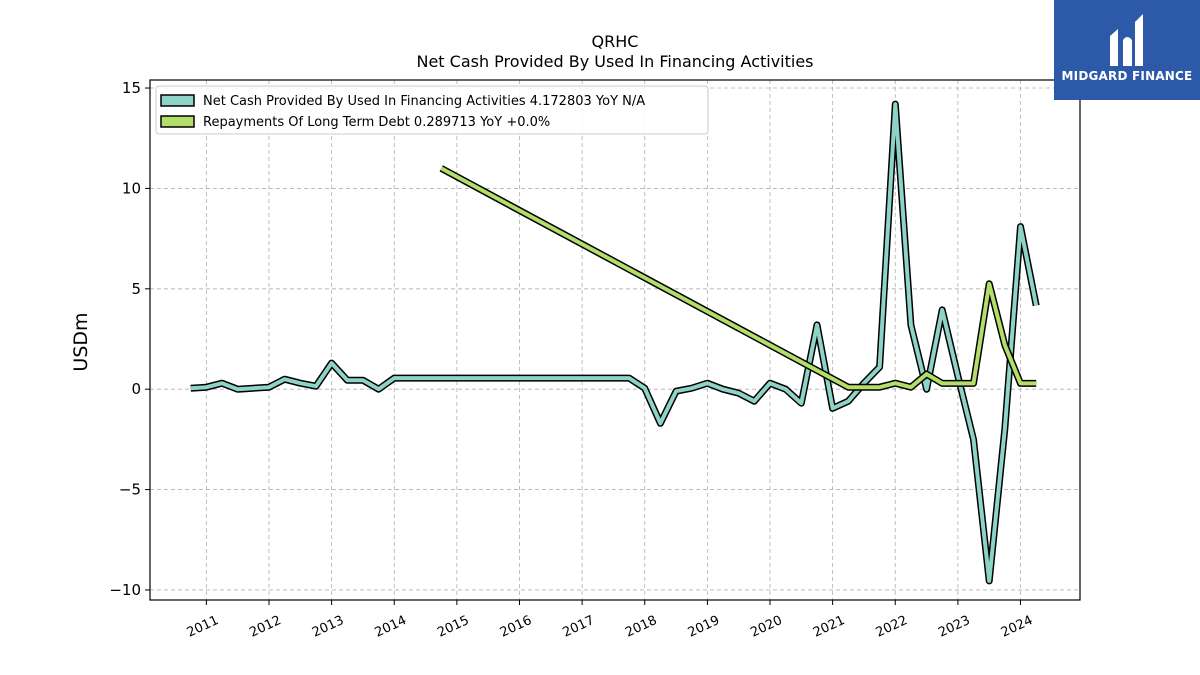 This screenshot has width=1200, height=675. I want to click on y-tick-label: 15, so click(131, 88).